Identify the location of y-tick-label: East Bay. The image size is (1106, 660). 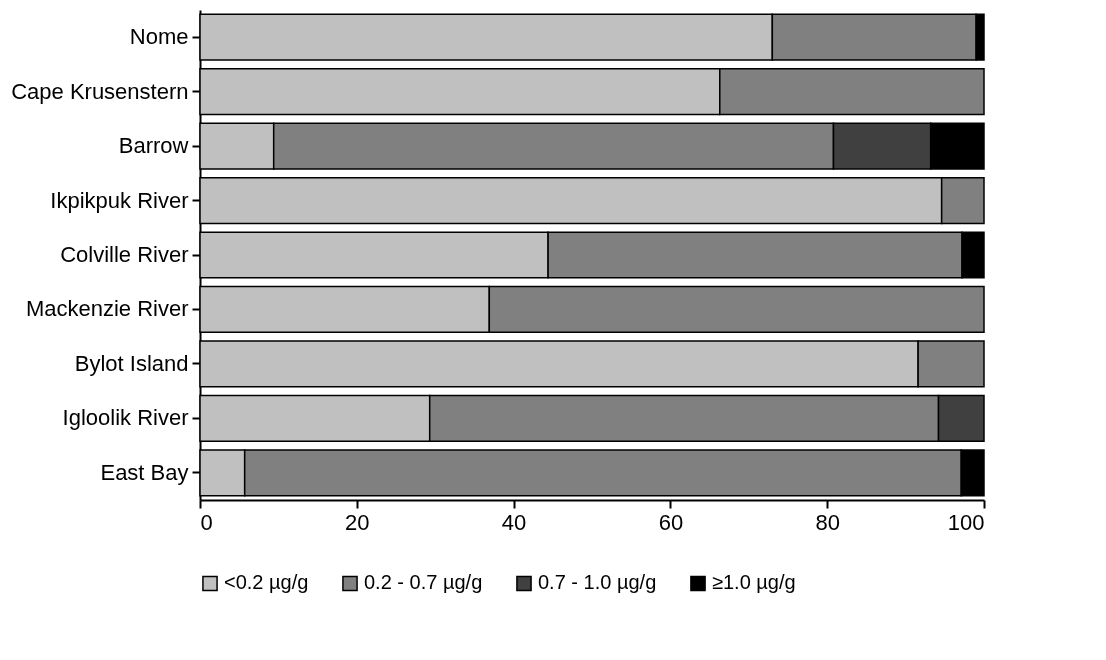
(144, 472).